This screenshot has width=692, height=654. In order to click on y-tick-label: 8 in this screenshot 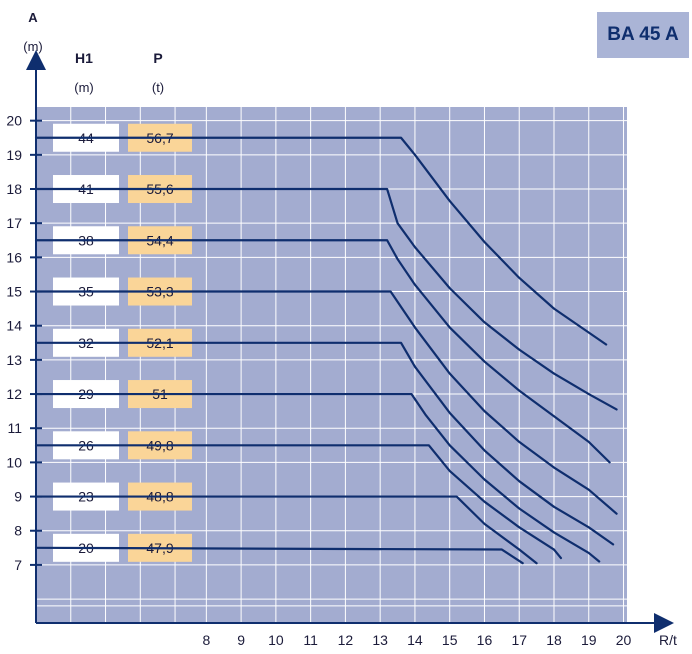, I will do `click(18, 531)`.